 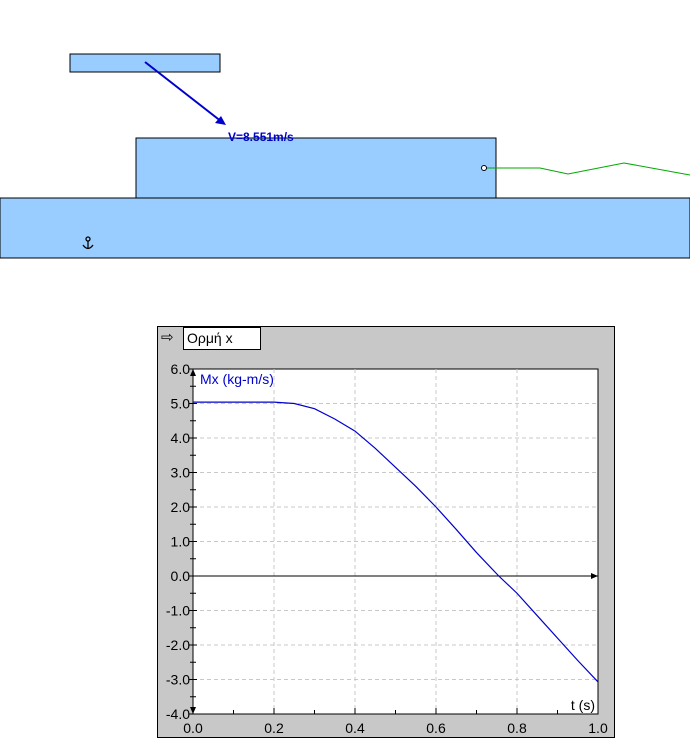 I want to click on anchor-icon, so click(x=88, y=243).